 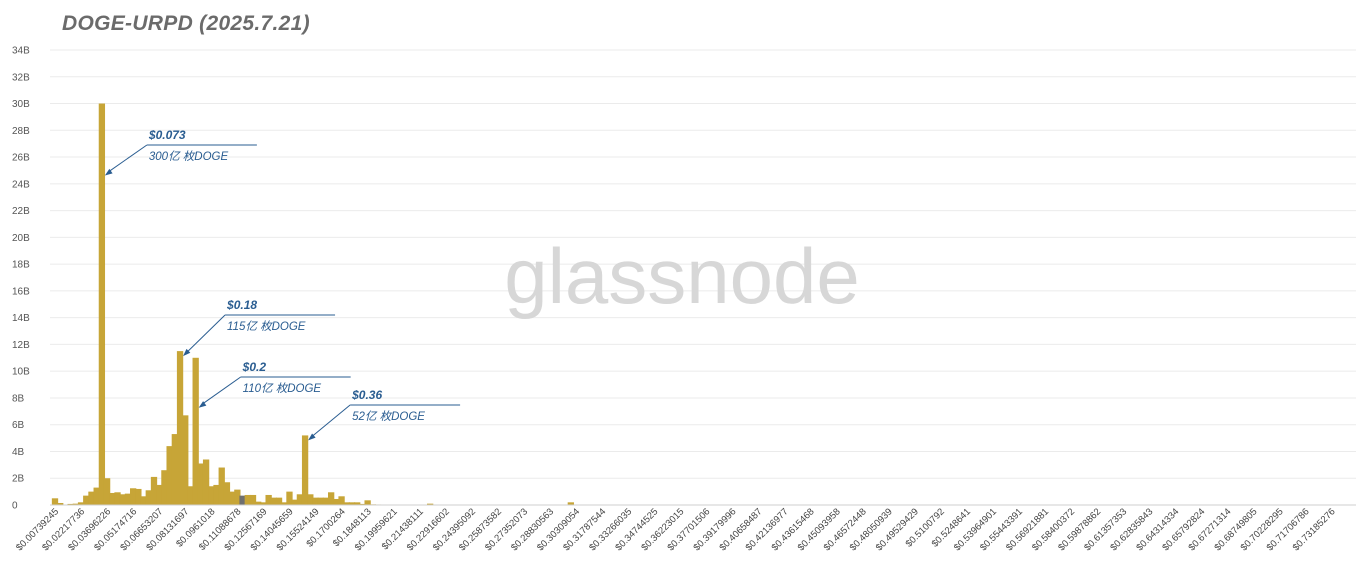 What do you see at coordinates (21, 77) in the screenshot?
I see `y-tick-label: 32B` at bounding box center [21, 77].